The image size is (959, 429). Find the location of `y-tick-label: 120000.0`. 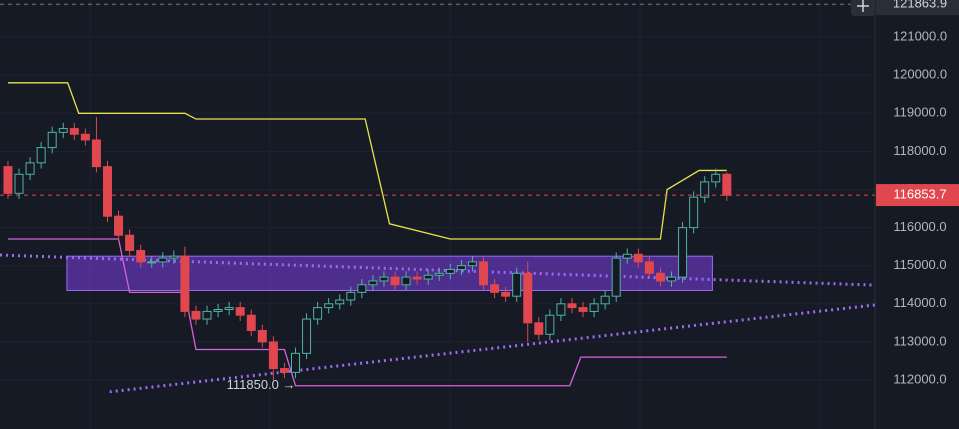

y-tick-label: 120000.0 is located at coordinates (920, 74).